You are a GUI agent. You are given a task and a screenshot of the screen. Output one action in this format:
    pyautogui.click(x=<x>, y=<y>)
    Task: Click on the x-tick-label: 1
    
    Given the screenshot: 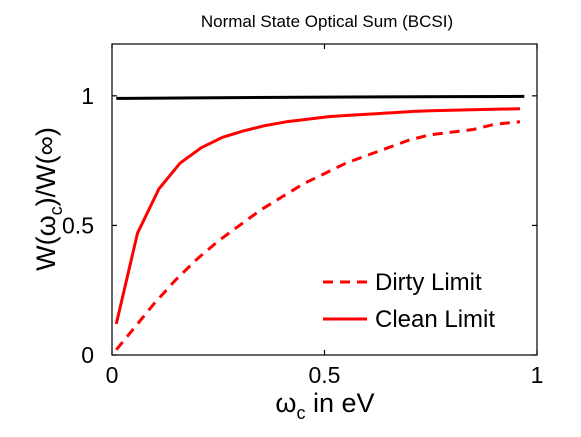 What is the action you would take?
    pyautogui.click(x=537, y=375)
    